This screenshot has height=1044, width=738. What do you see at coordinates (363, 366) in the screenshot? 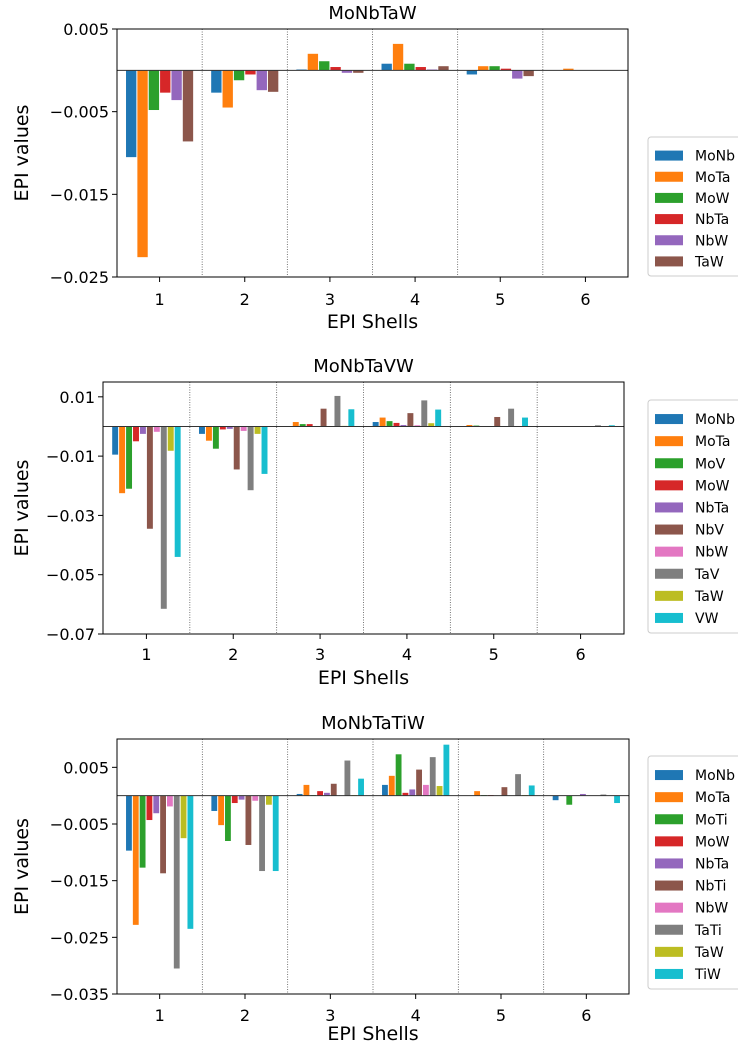
I see `chart-title: MoNbTaVW` at bounding box center [363, 366].